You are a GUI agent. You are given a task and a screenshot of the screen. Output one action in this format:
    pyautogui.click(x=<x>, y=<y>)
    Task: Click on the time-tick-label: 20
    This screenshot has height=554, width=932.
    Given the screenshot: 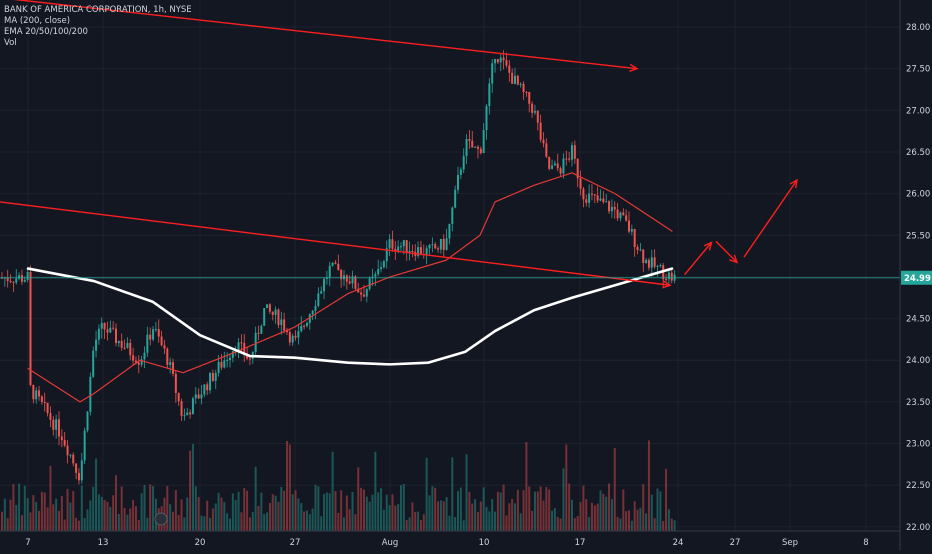 What is the action you would take?
    pyautogui.click(x=200, y=543)
    